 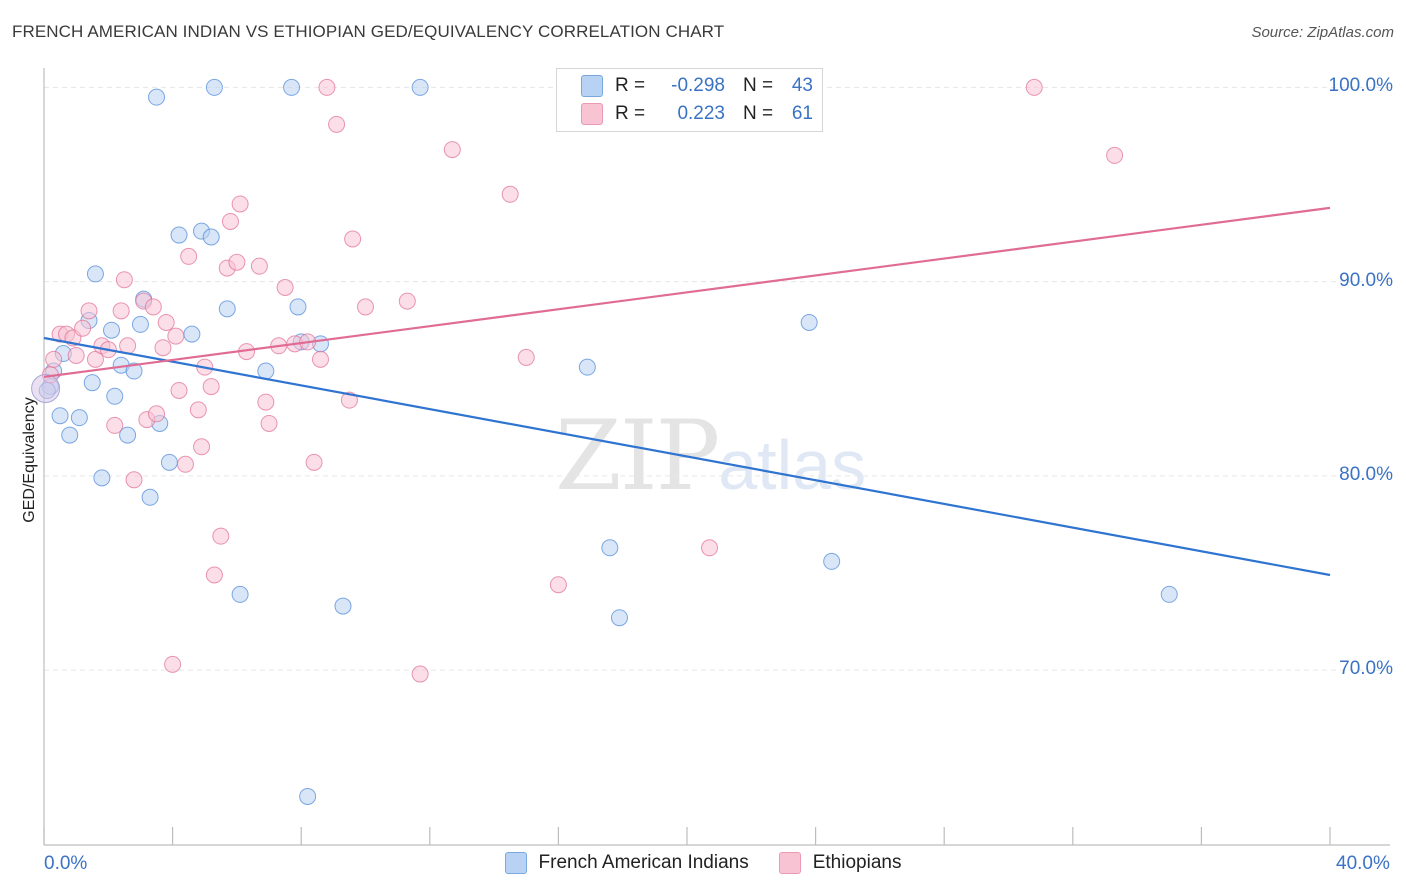 What do you see at coordinates (515, 863) in the screenshot?
I see `series-swatch-blue` at bounding box center [515, 863].